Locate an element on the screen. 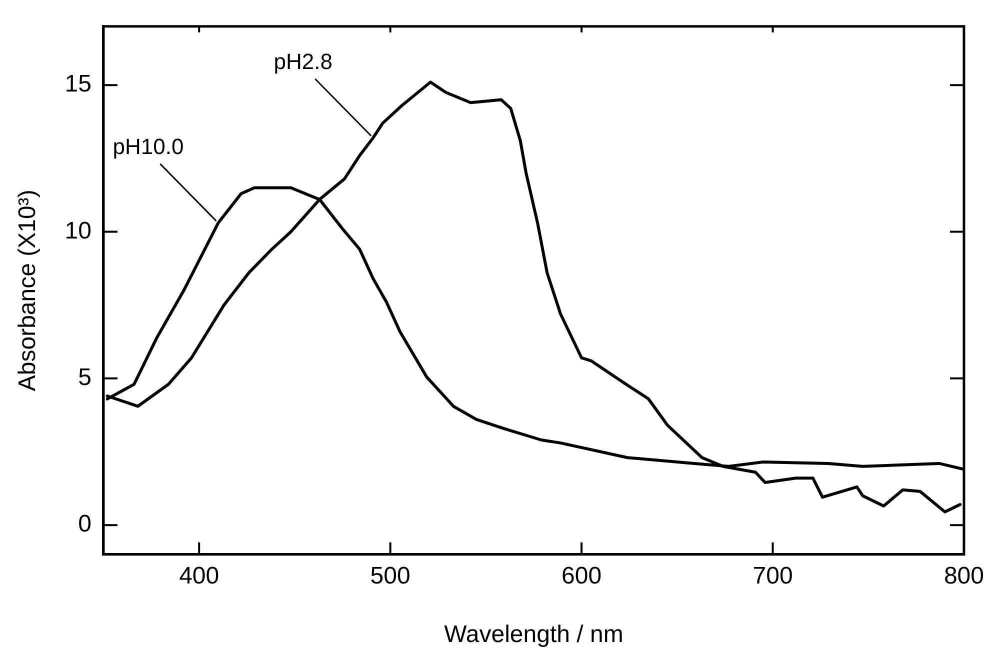 This screenshot has width=992, height=659. y-tick-label: 0 is located at coordinates (85, 524).